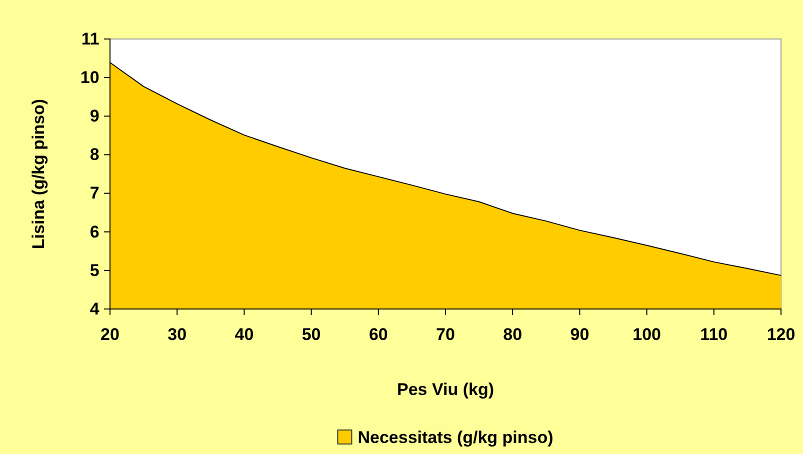 Image resolution: width=803 pixels, height=454 pixels. I want to click on y-tick-label: 6, so click(95, 232).